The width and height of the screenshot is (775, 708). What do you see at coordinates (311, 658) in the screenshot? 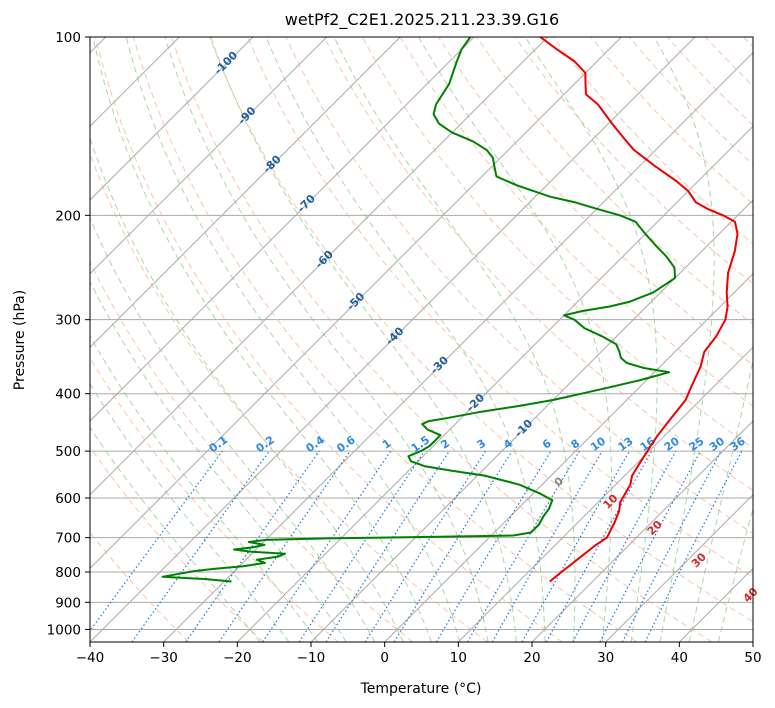
I see `x-tick-label: −10` at bounding box center [311, 658].